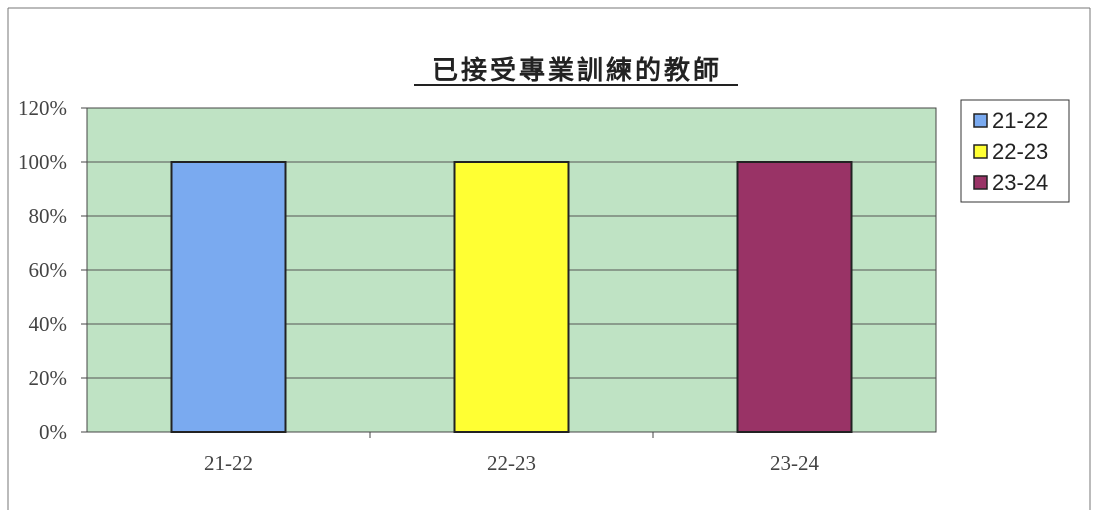 The height and width of the screenshot is (510, 1094). Describe the element at coordinates (577, 70) in the screenshot. I see `chart-title: 已接受專業訓練的教師` at that location.